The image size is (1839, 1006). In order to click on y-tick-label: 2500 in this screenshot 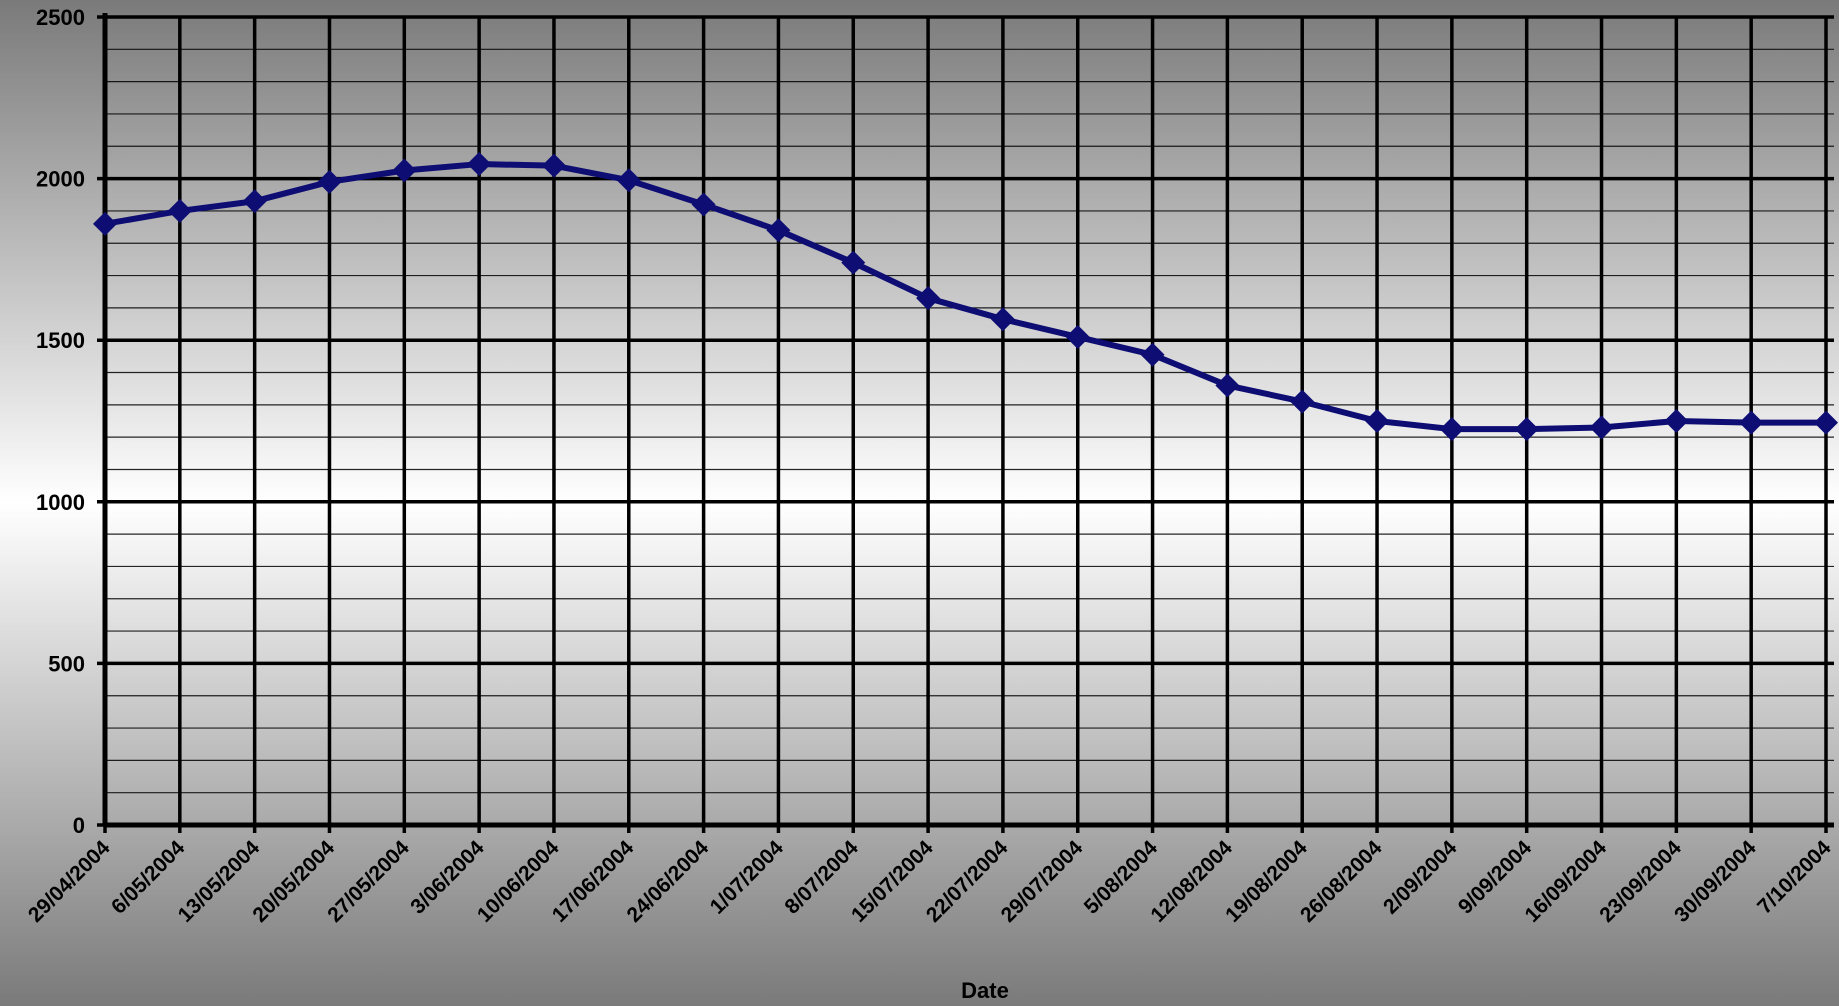, I will do `click(60, 17)`.